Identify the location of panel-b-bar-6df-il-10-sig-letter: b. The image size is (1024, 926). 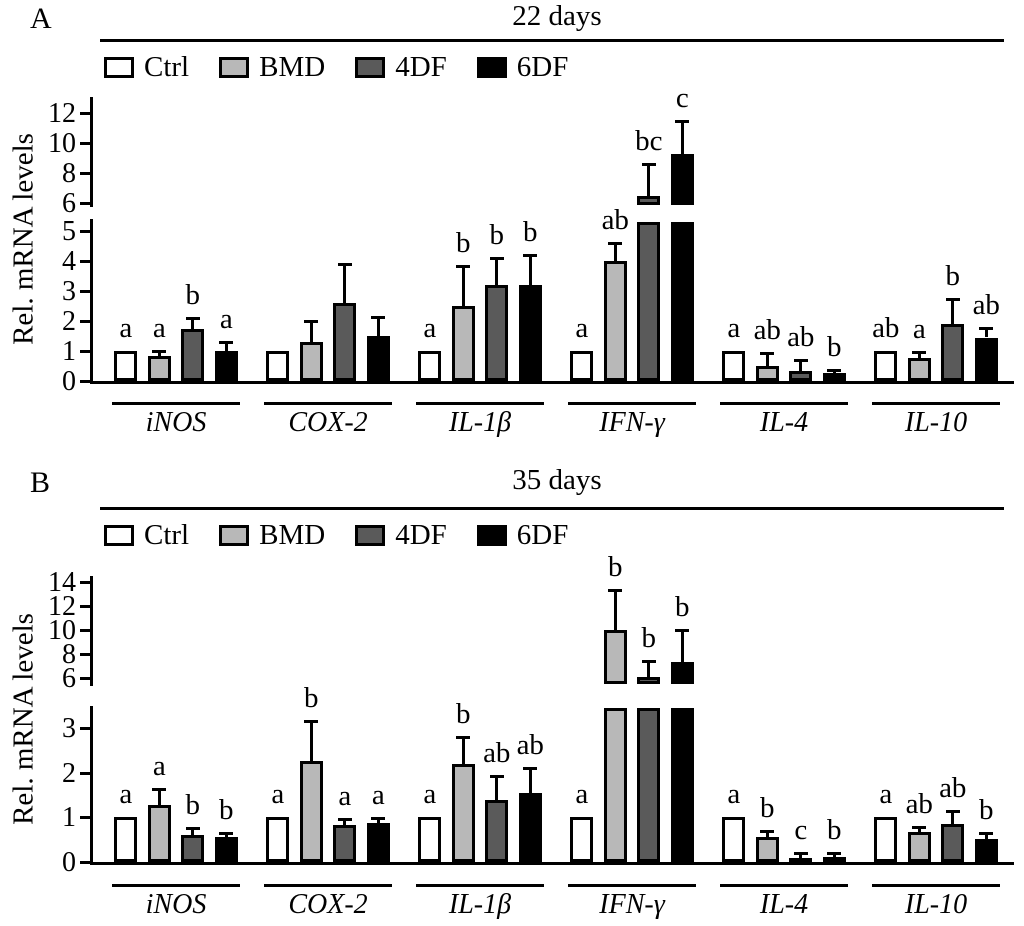
(986, 809).